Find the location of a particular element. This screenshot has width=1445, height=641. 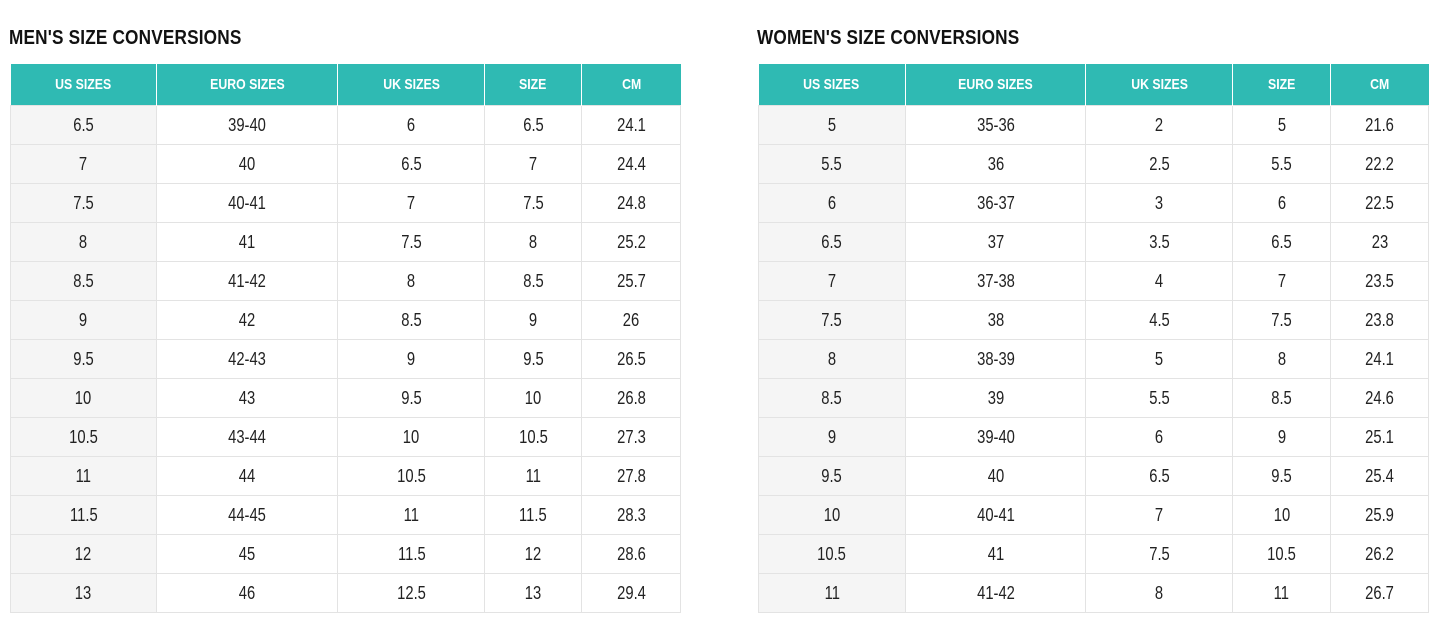

cell-value: 26.8 is located at coordinates (631, 397).